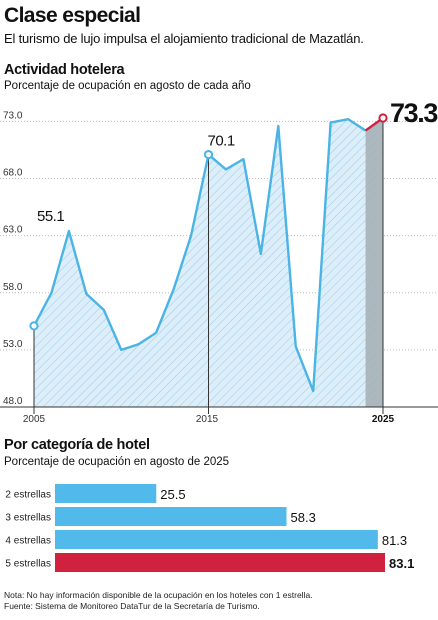 This screenshot has height=620, width=438. What do you see at coordinates (394, 540) in the screenshot?
I see `bar-value-label: 81.3` at bounding box center [394, 540].